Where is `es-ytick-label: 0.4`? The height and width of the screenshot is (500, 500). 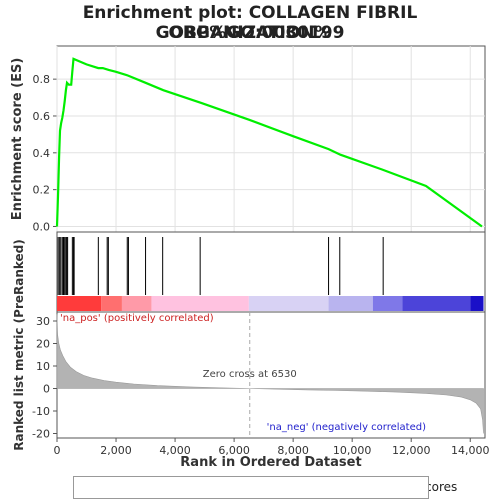 es-ytick-label: 0.4 is located at coordinates (42, 153).